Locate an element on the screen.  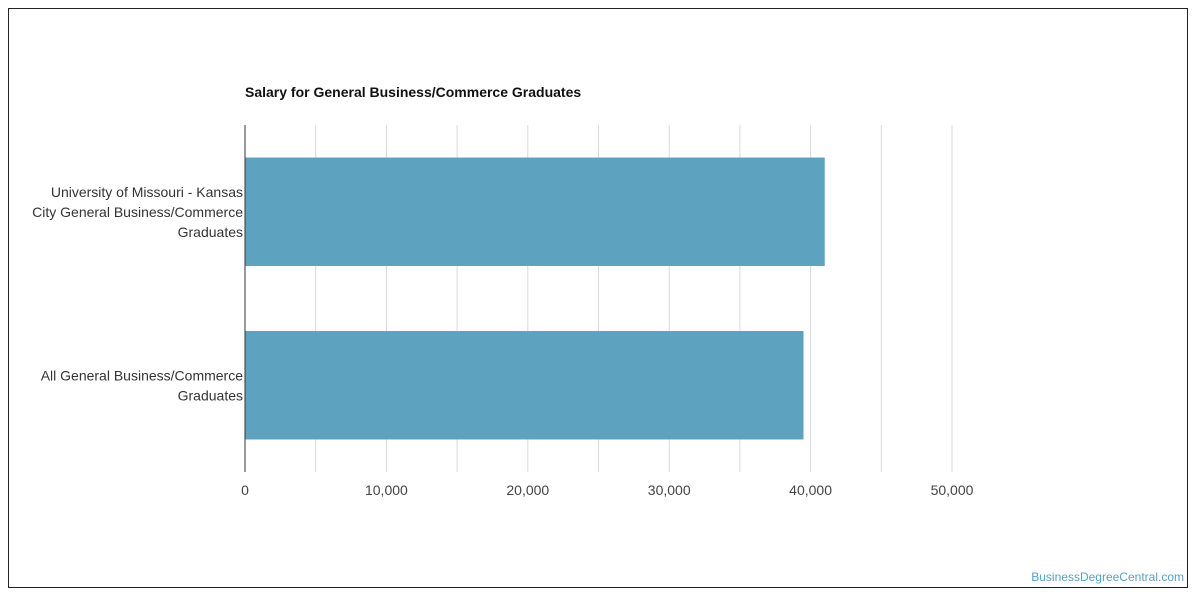
x-tick-label: 20,000 is located at coordinates (527, 490).